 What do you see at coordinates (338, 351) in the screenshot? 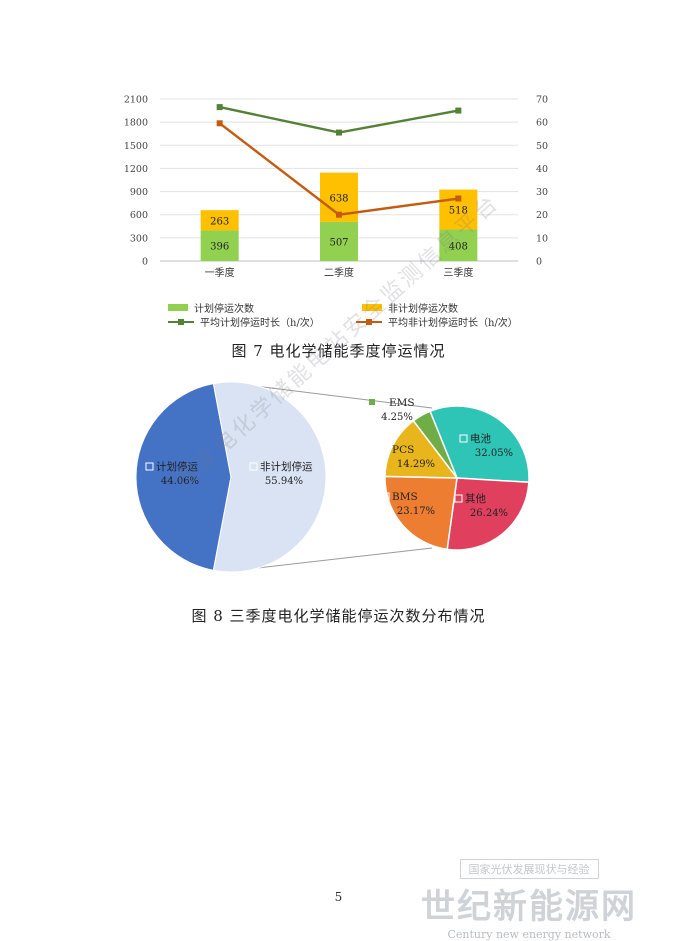
I see `figure-7-caption: 图 7 电化学储能季度停运情况` at bounding box center [338, 351].